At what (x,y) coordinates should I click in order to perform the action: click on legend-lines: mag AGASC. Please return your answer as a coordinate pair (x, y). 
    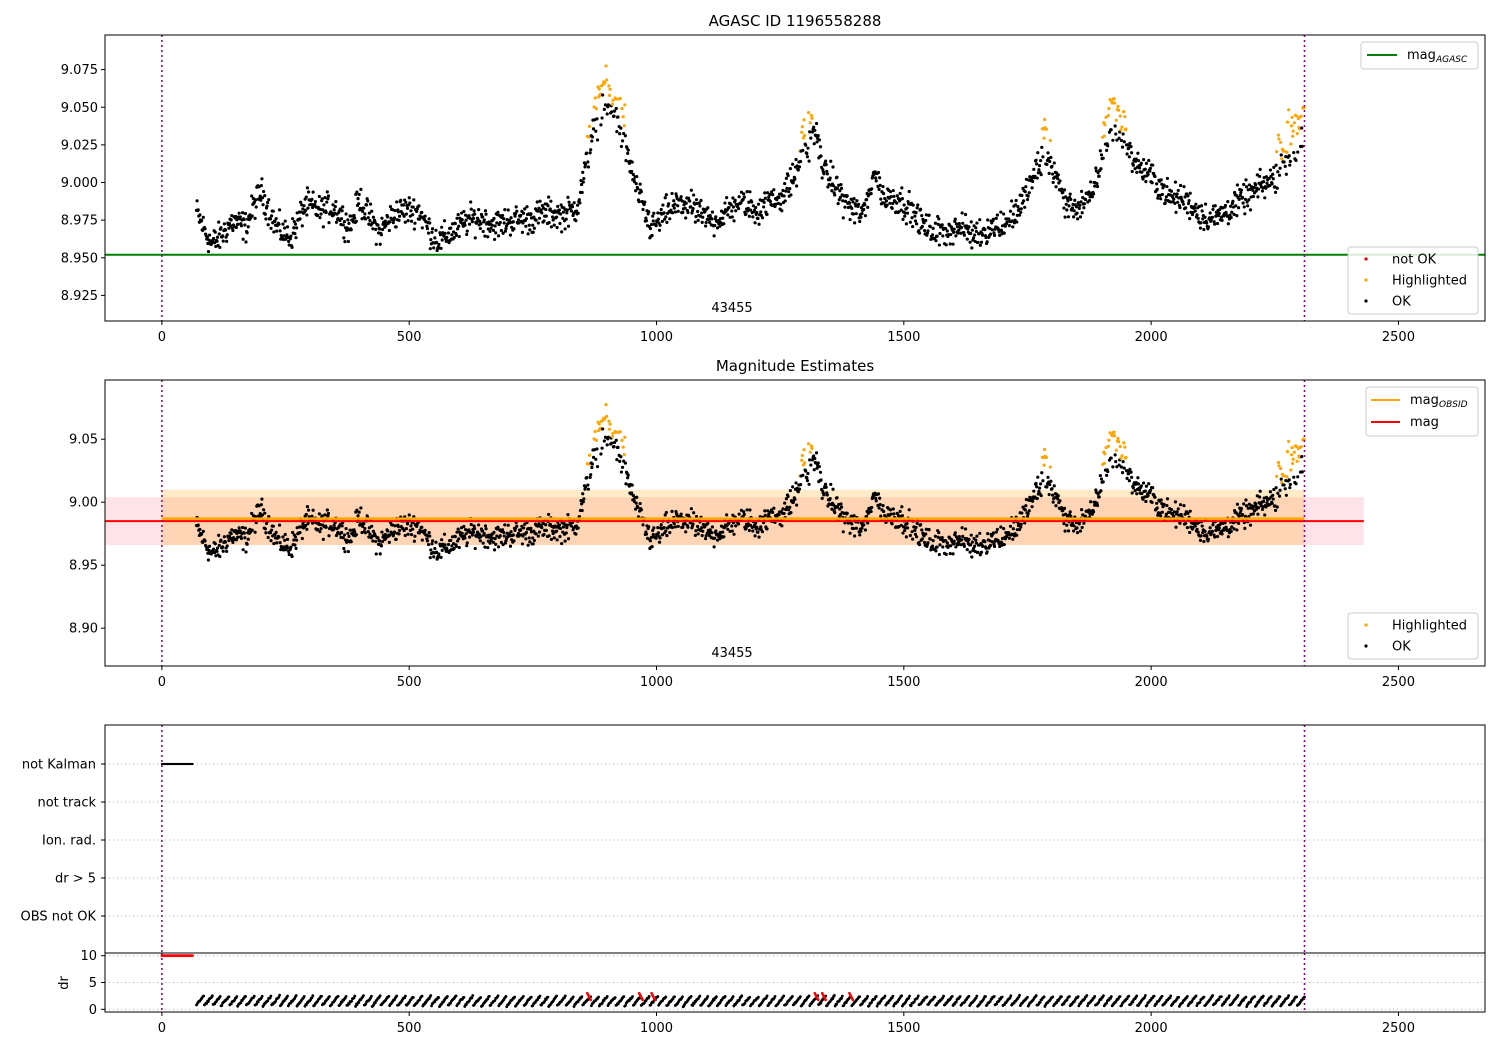
    Looking at the image, I should click on (1419, 55).